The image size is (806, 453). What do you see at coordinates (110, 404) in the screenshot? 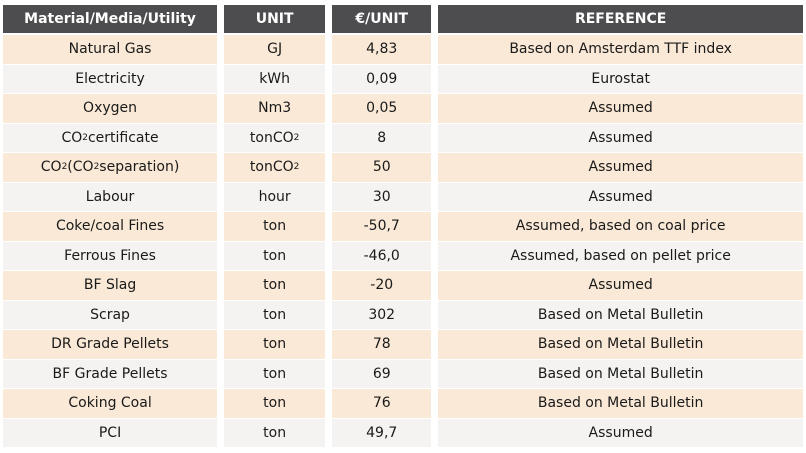
I see `material-cell: Coking Coal` at bounding box center [110, 404].